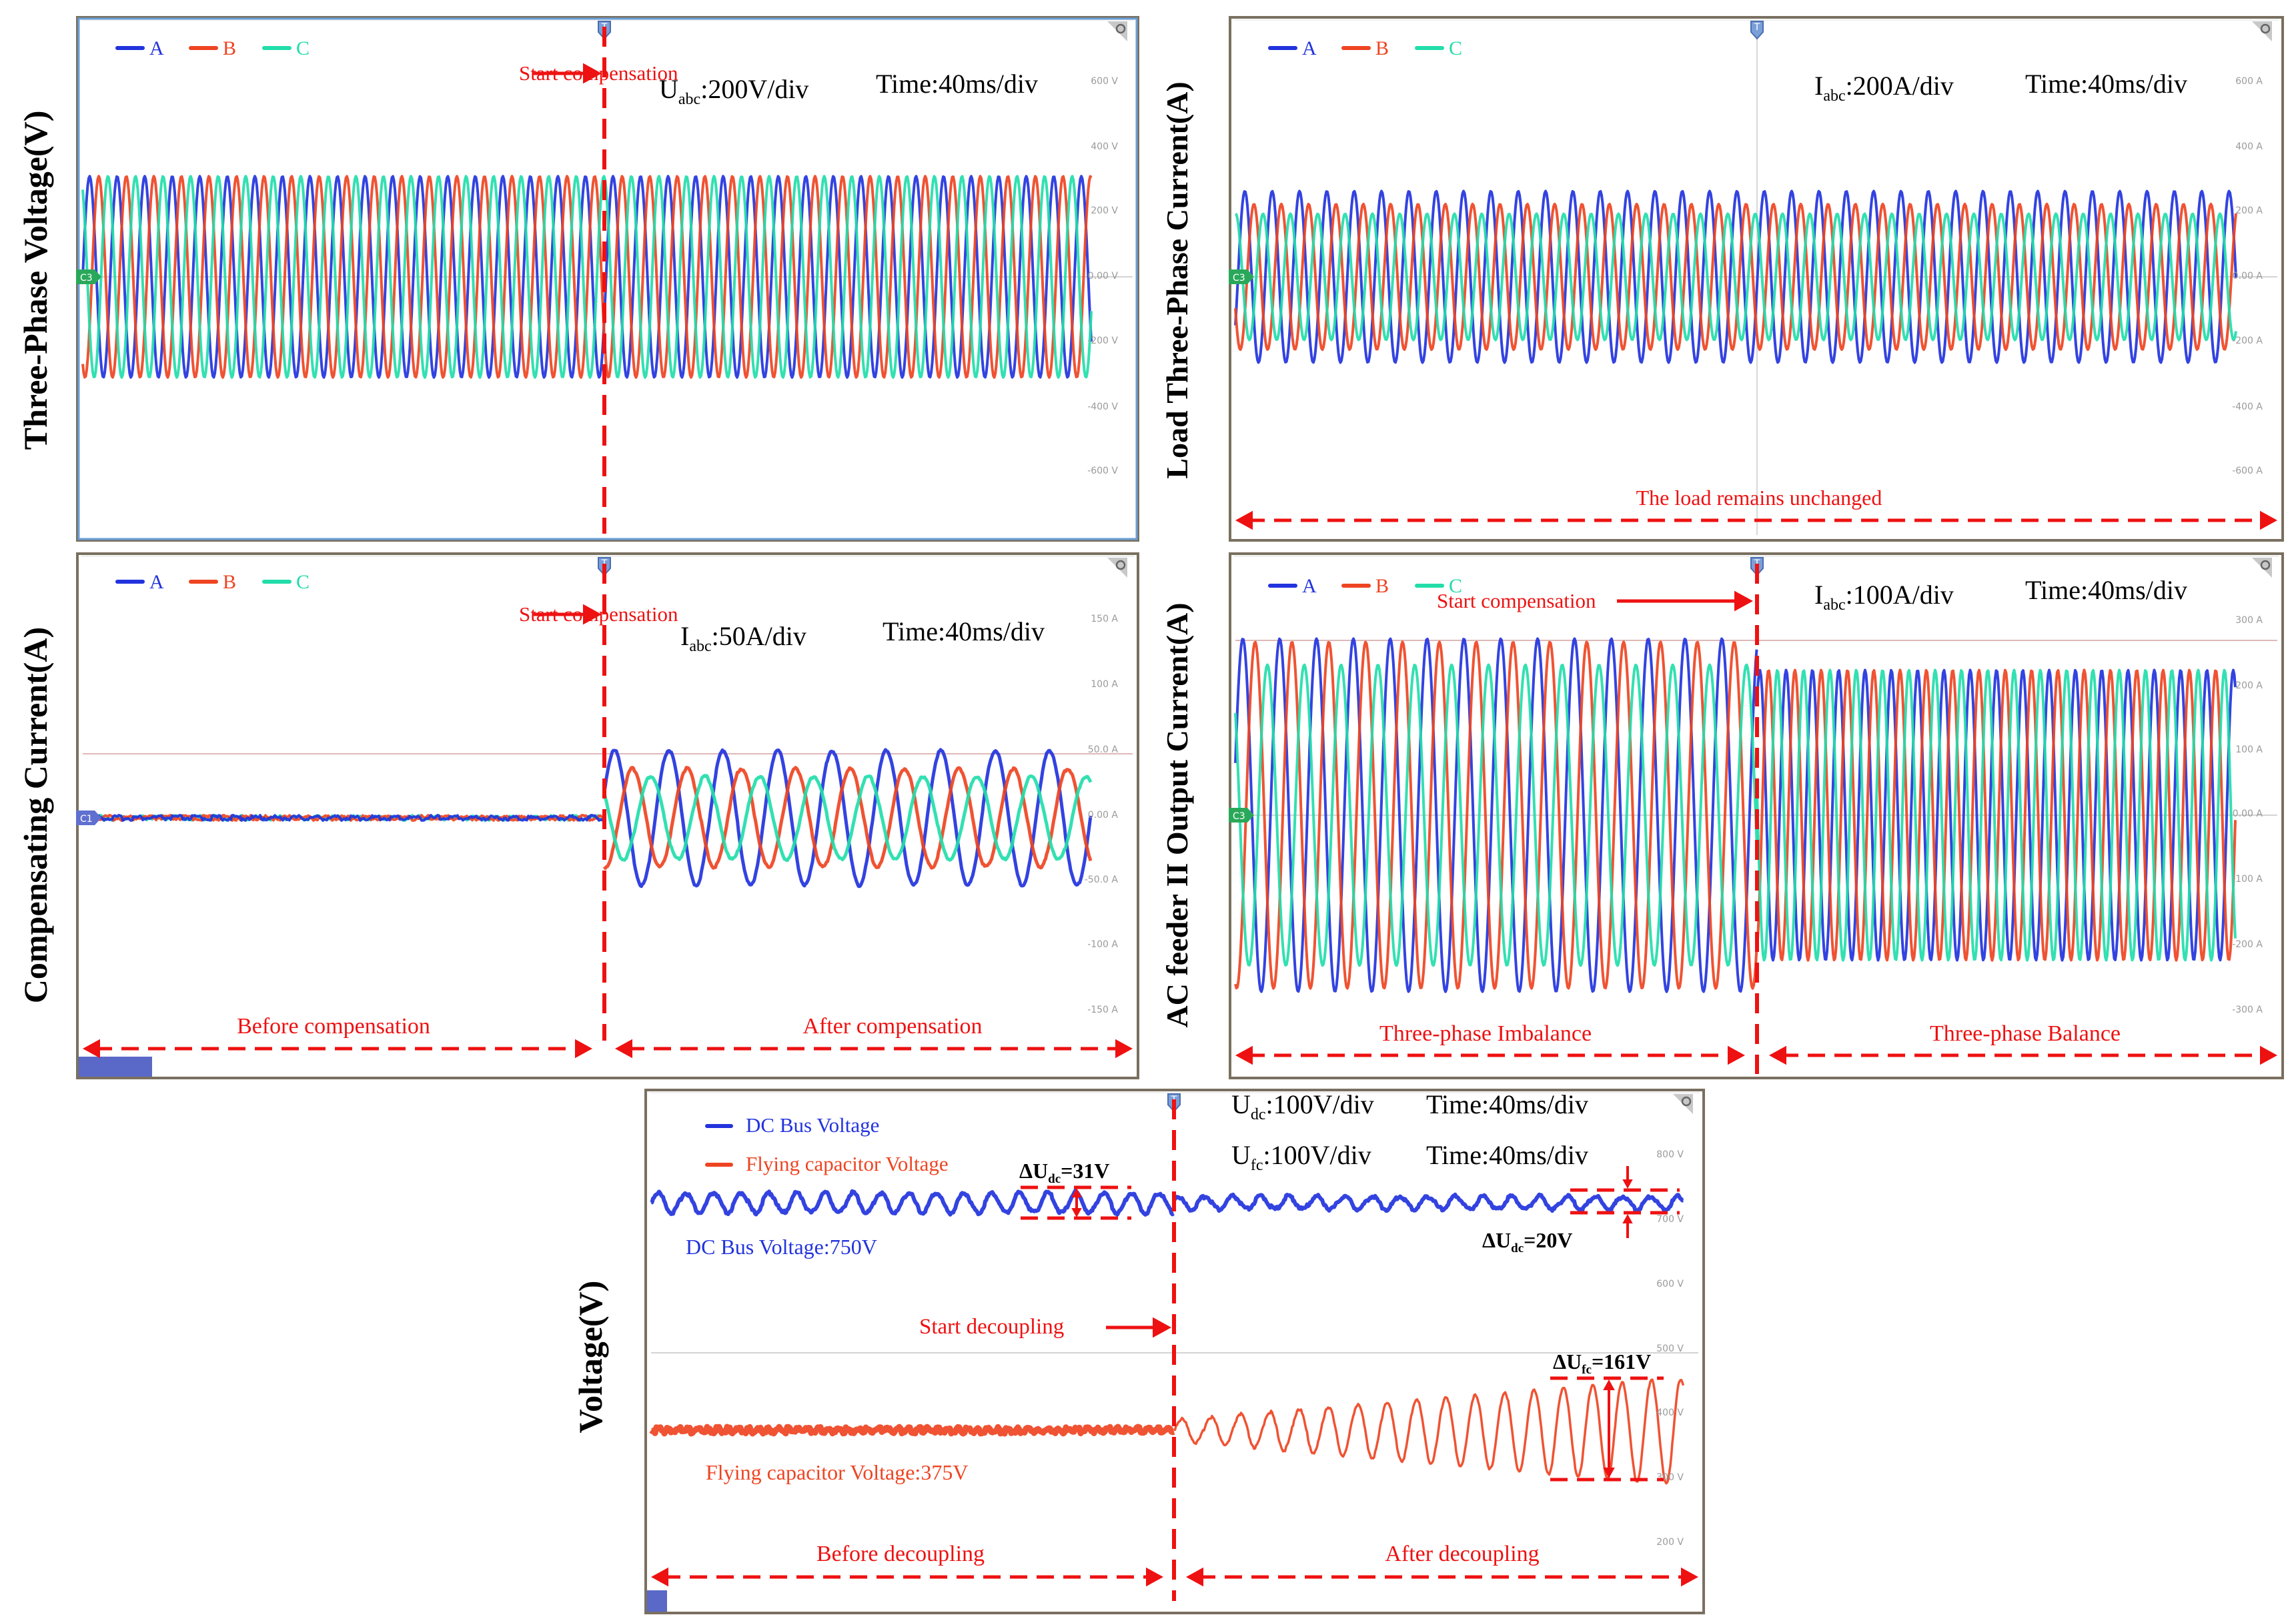 Image resolution: width=2296 pixels, height=1623 pixels. I want to click on feeder-panel-tick-4: -100 A, so click(2247, 879).